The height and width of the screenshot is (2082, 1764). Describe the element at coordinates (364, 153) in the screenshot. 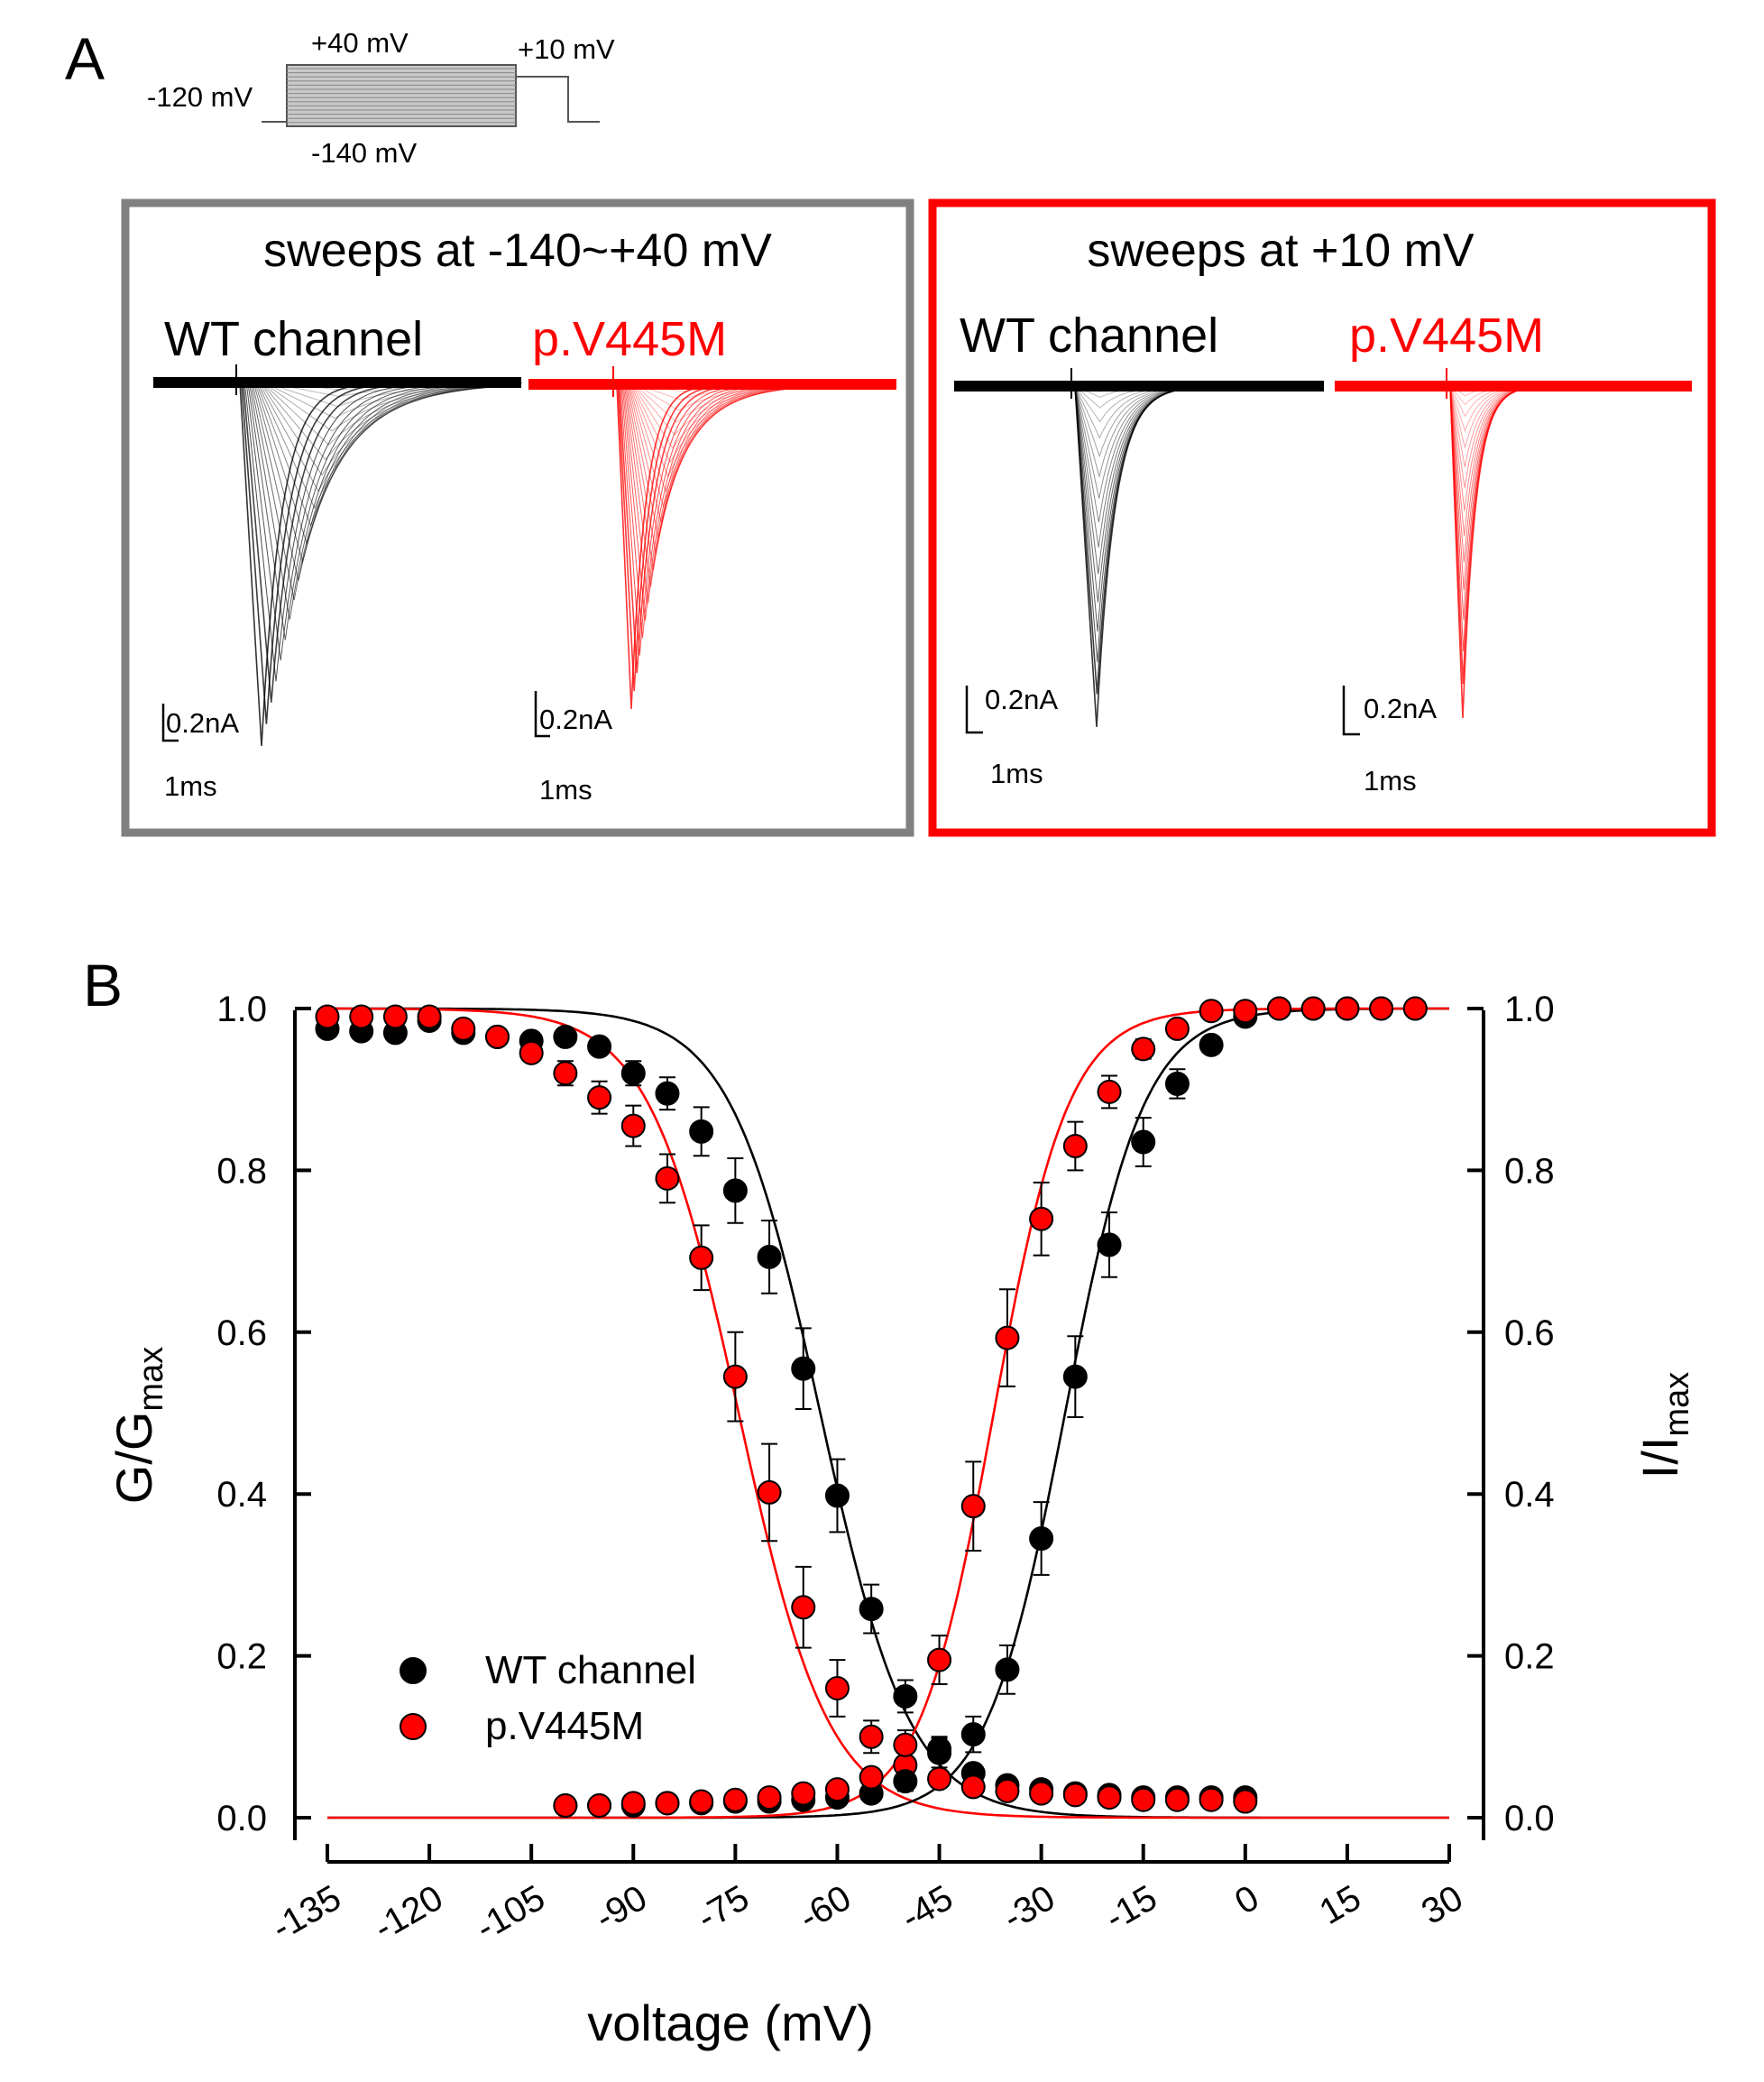

I see `protocol-bottom-label: -140 mV` at that location.